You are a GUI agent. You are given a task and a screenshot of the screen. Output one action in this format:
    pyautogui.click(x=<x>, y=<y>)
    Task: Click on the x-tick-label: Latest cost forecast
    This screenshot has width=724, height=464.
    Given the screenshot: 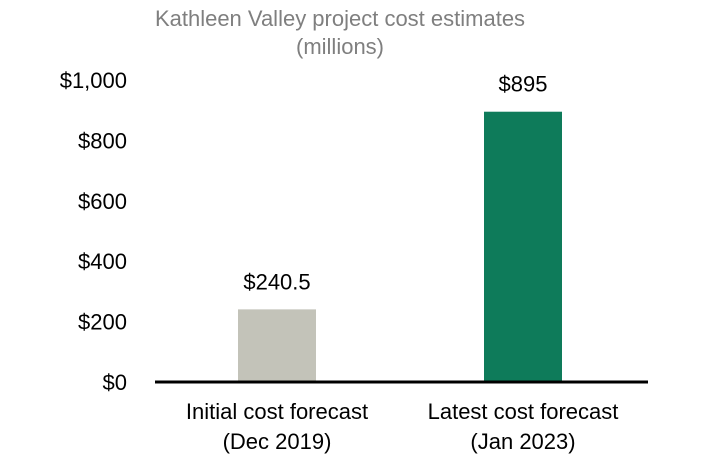 What is the action you would take?
    pyautogui.click(x=523, y=411)
    